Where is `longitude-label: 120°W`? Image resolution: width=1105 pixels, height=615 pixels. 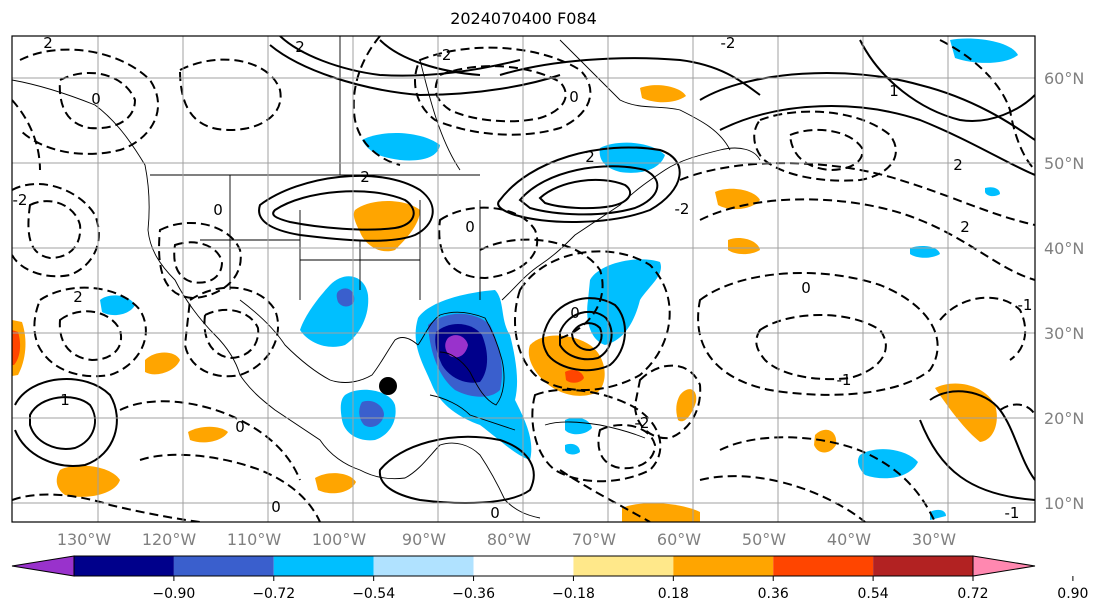
longitude-label: 120°W is located at coordinates (169, 539).